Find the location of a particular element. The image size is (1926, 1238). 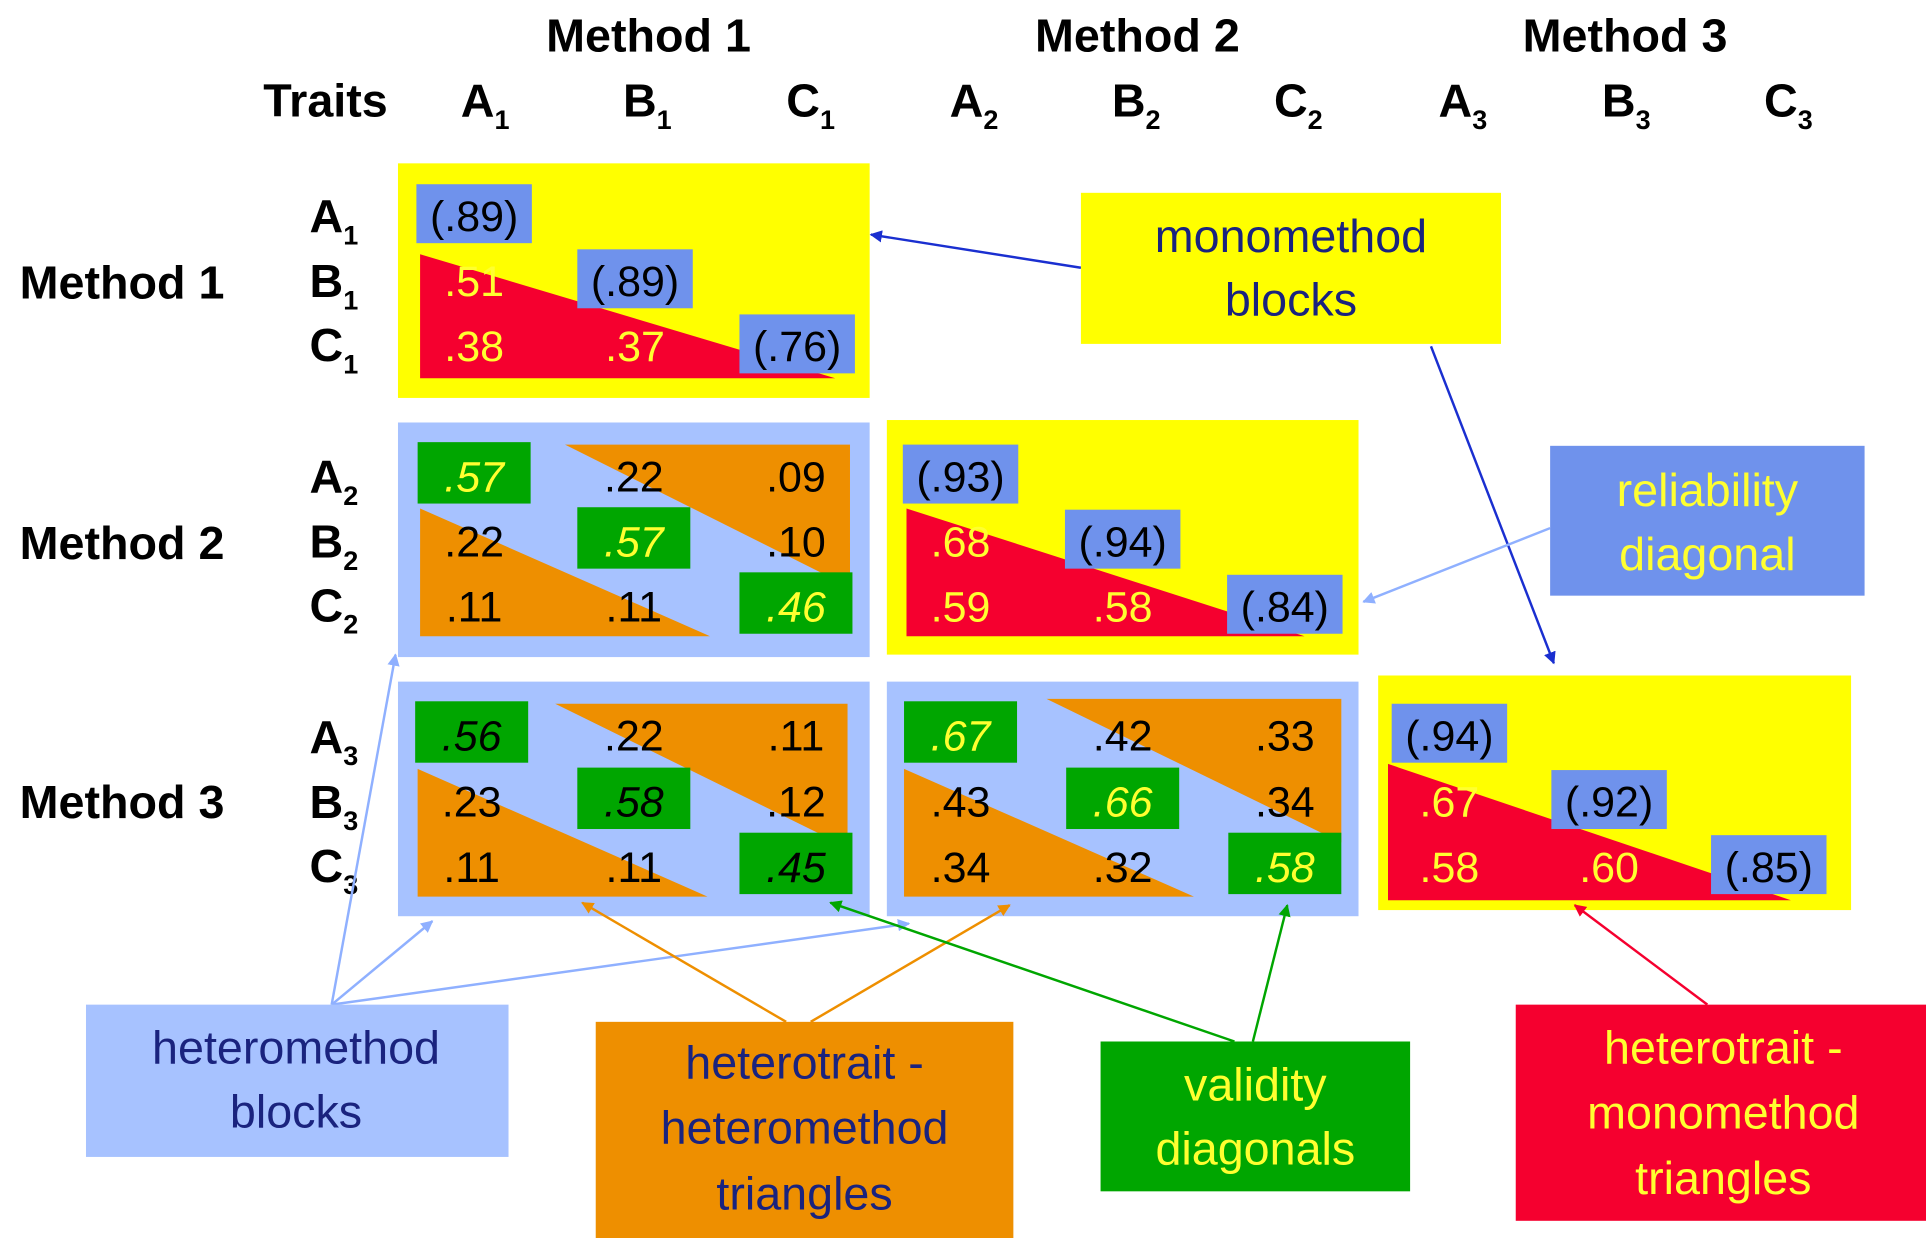

hh-value: .10 is located at coordinates (796, 542).